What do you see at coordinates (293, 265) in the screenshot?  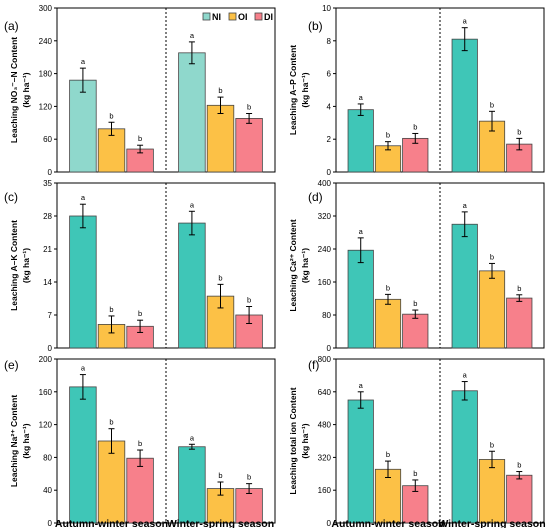 I see `y-axis-title: Leaching Ca²⁺ Content` at bounding box center [293, 265].